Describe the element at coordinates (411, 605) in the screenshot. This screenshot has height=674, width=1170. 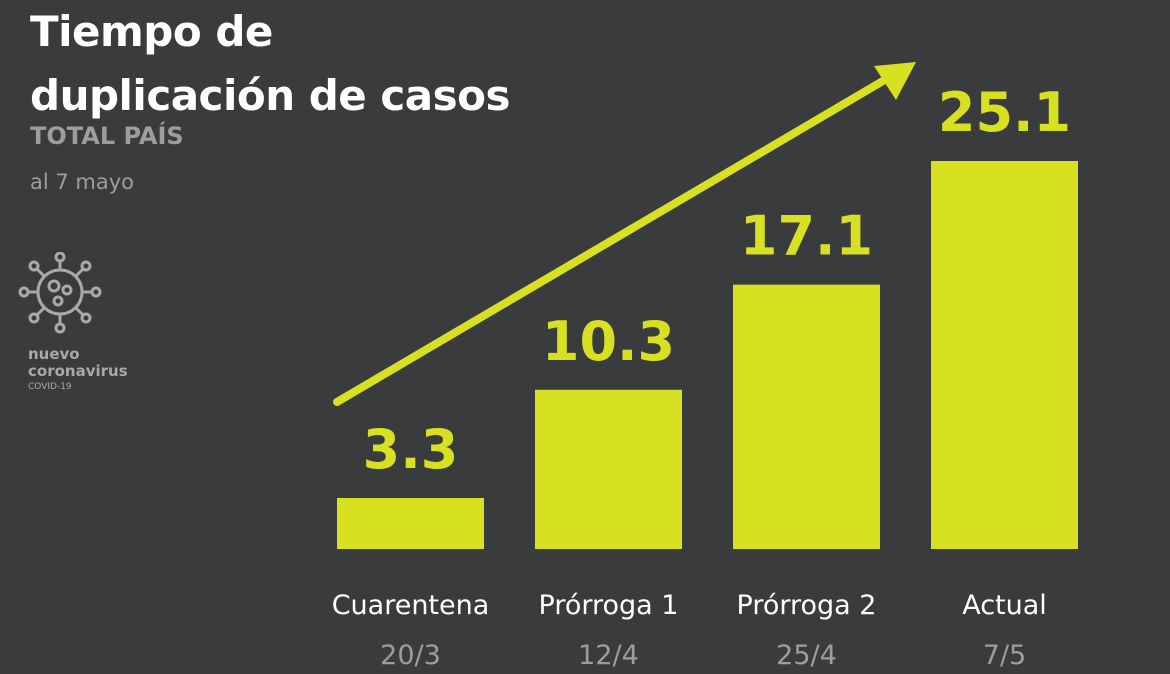
I see `category-label-1: Cuarentena` at that location.